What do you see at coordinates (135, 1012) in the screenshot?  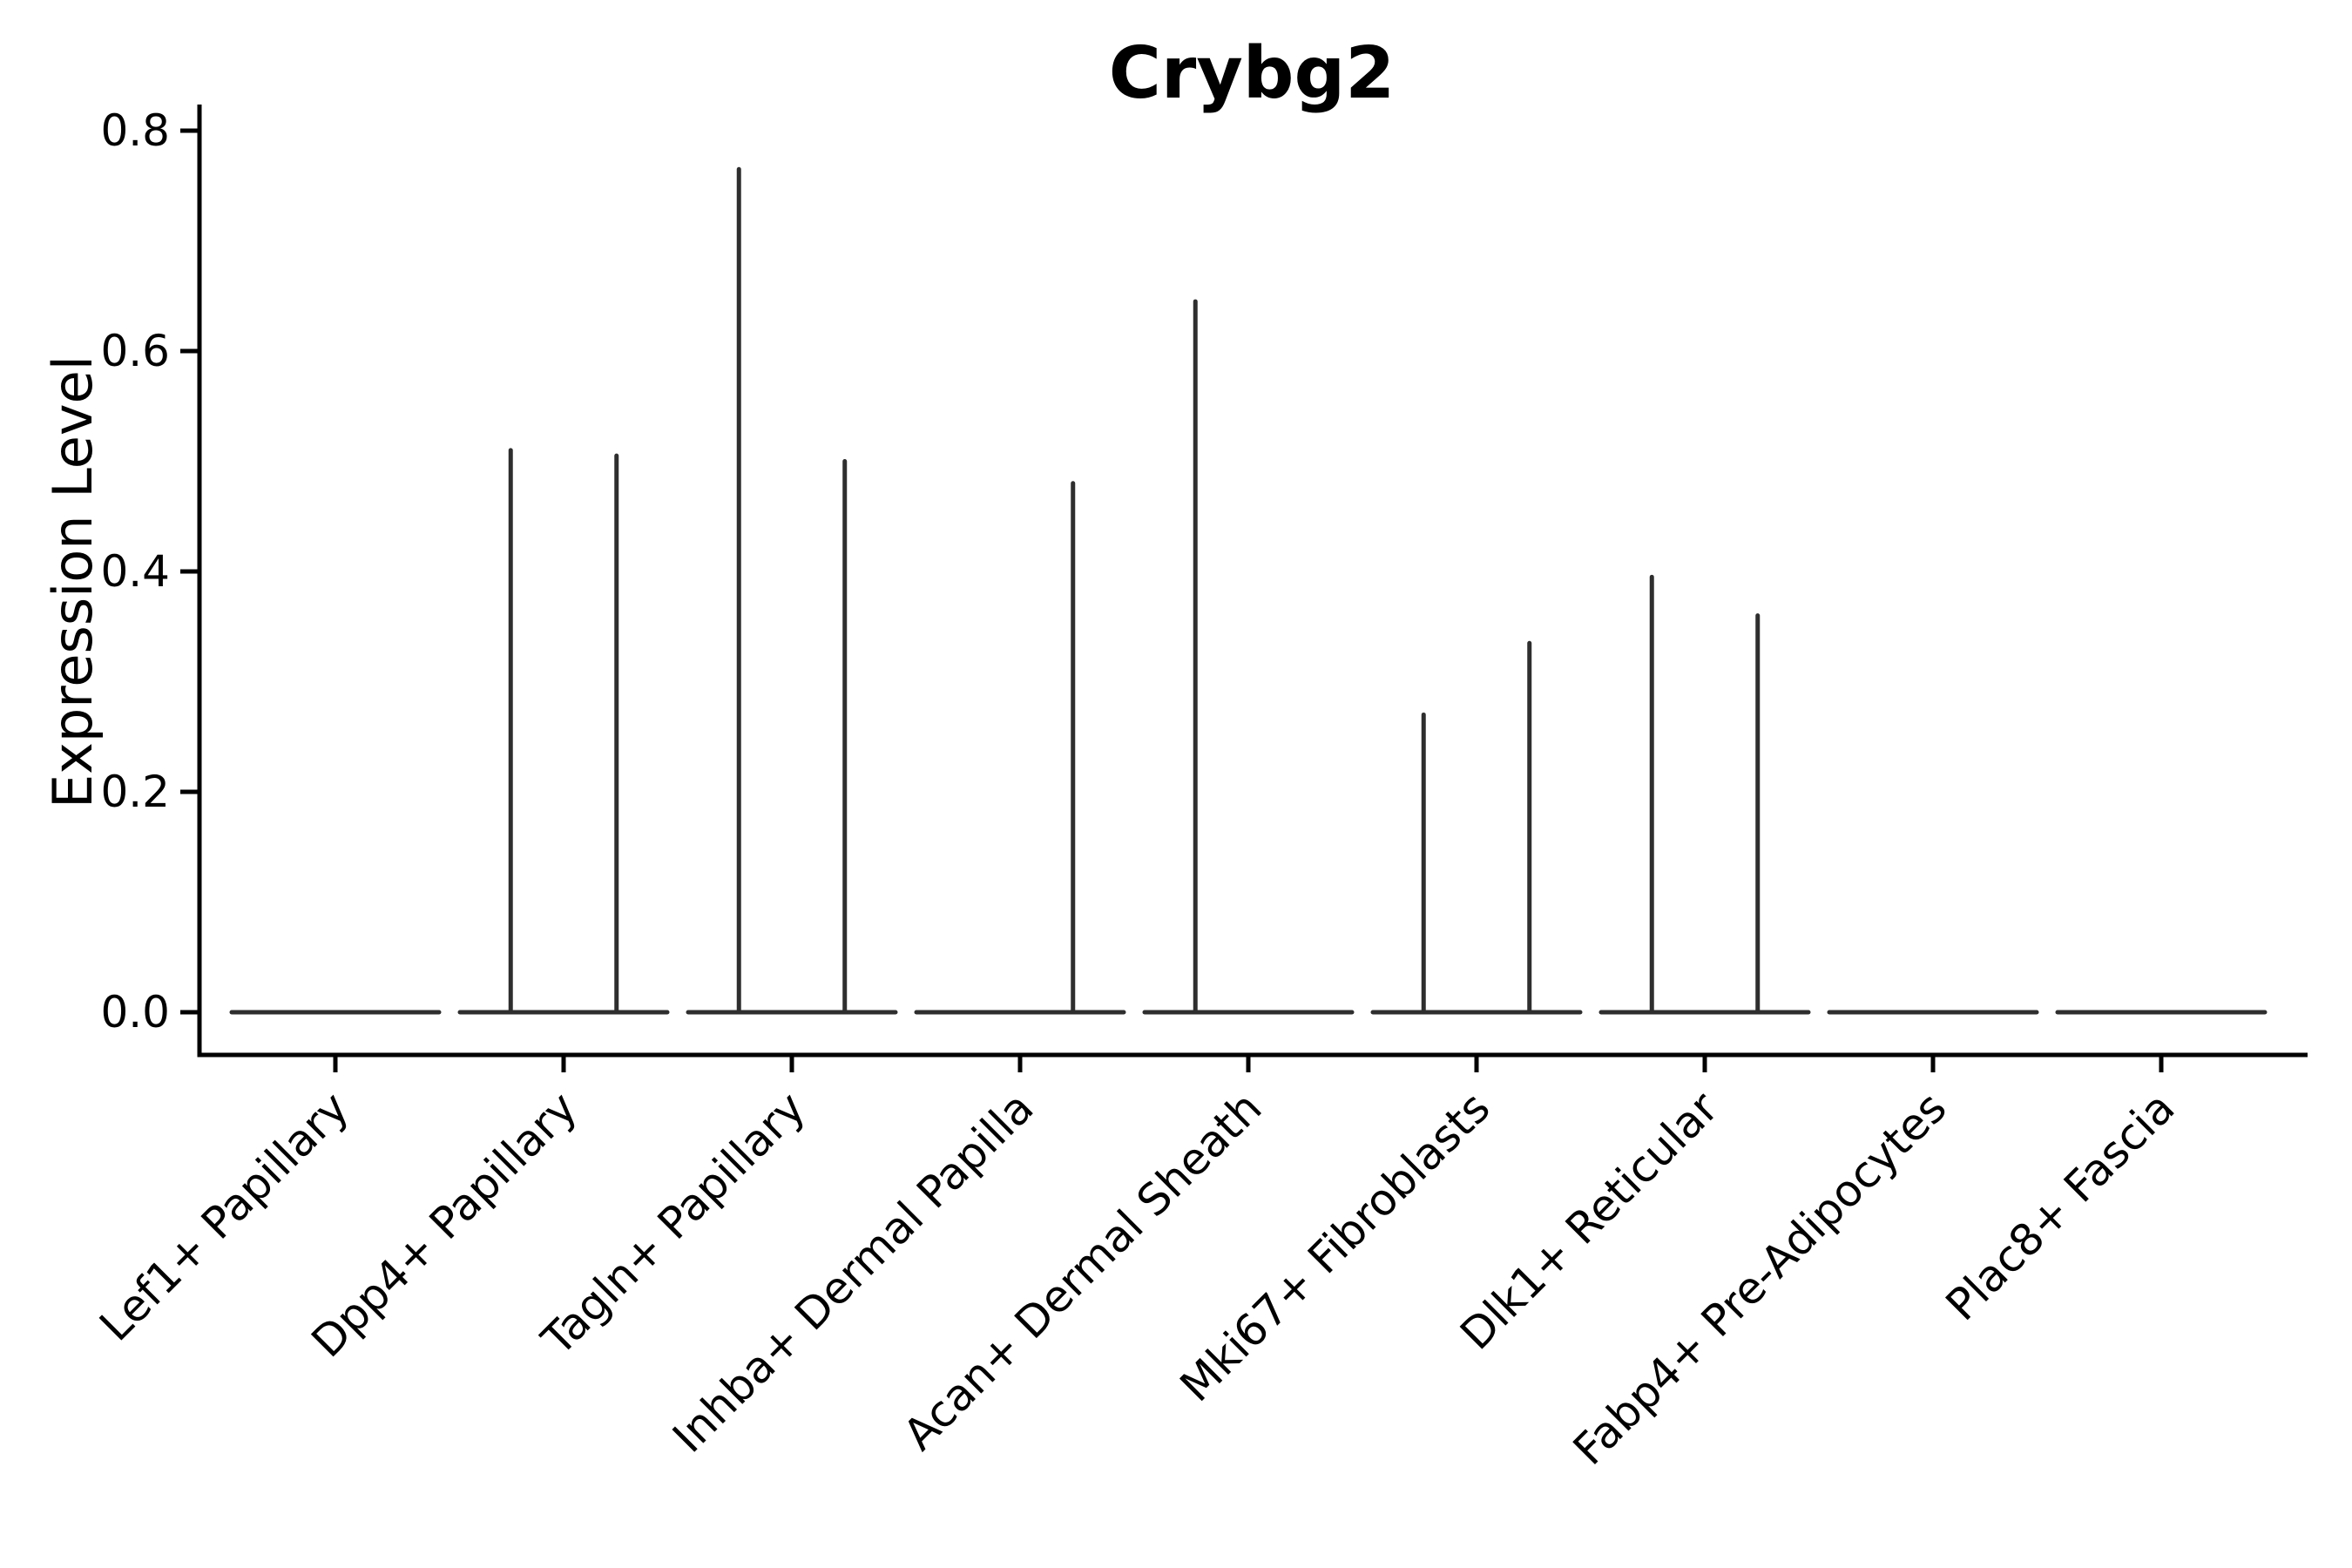 I see `y-tick-label: 0.0` at bounding box center [135, 1012].